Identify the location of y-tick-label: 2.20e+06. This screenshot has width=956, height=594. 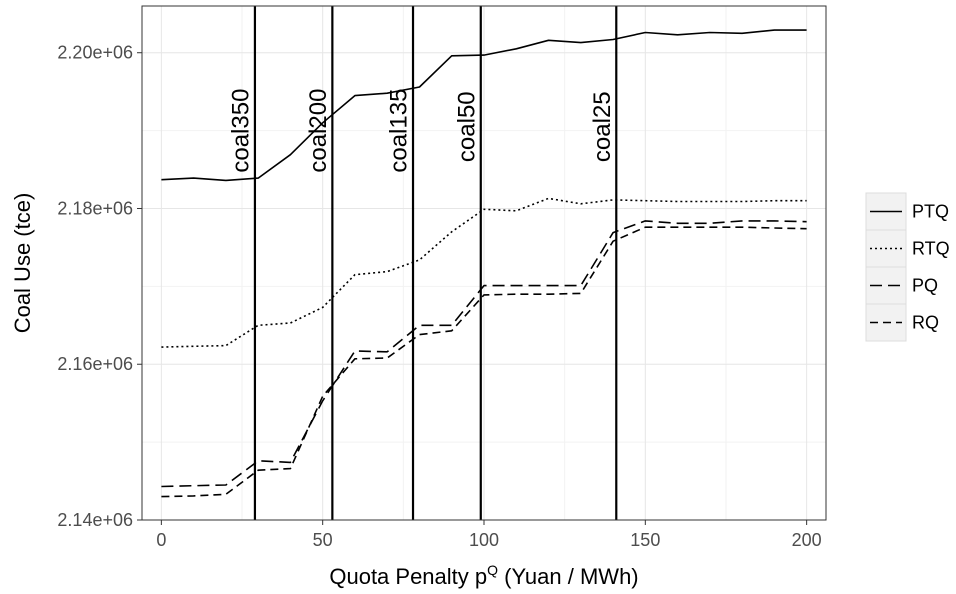
(95, 53).